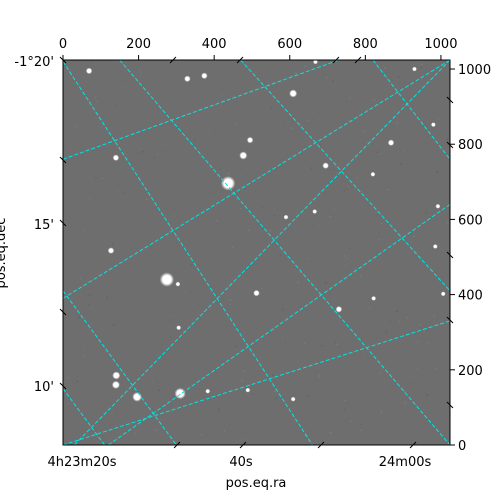 Image resolution: width=500 pixels, height=500 pixels. I want to click on dec-tick-label-1: 15', so click(44, 225).